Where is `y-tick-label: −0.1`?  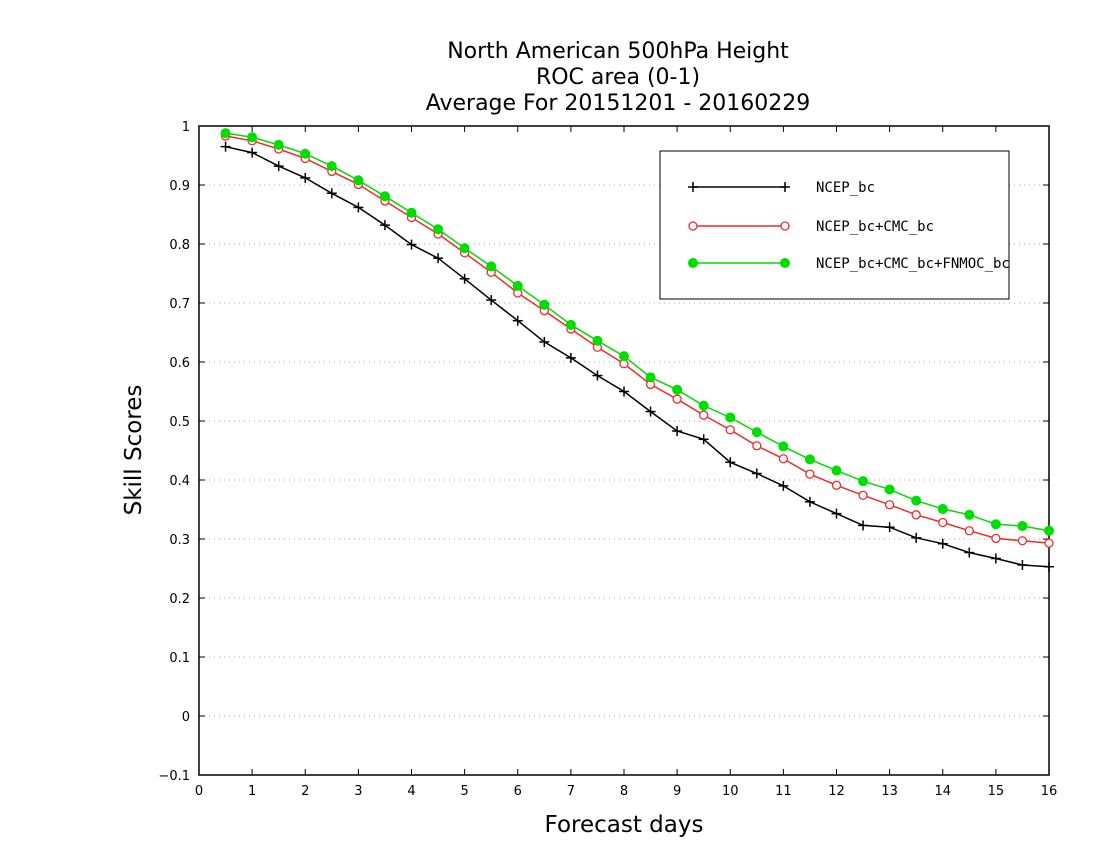
y-tick-label: −0.1 is located at coordinates (174, 776).